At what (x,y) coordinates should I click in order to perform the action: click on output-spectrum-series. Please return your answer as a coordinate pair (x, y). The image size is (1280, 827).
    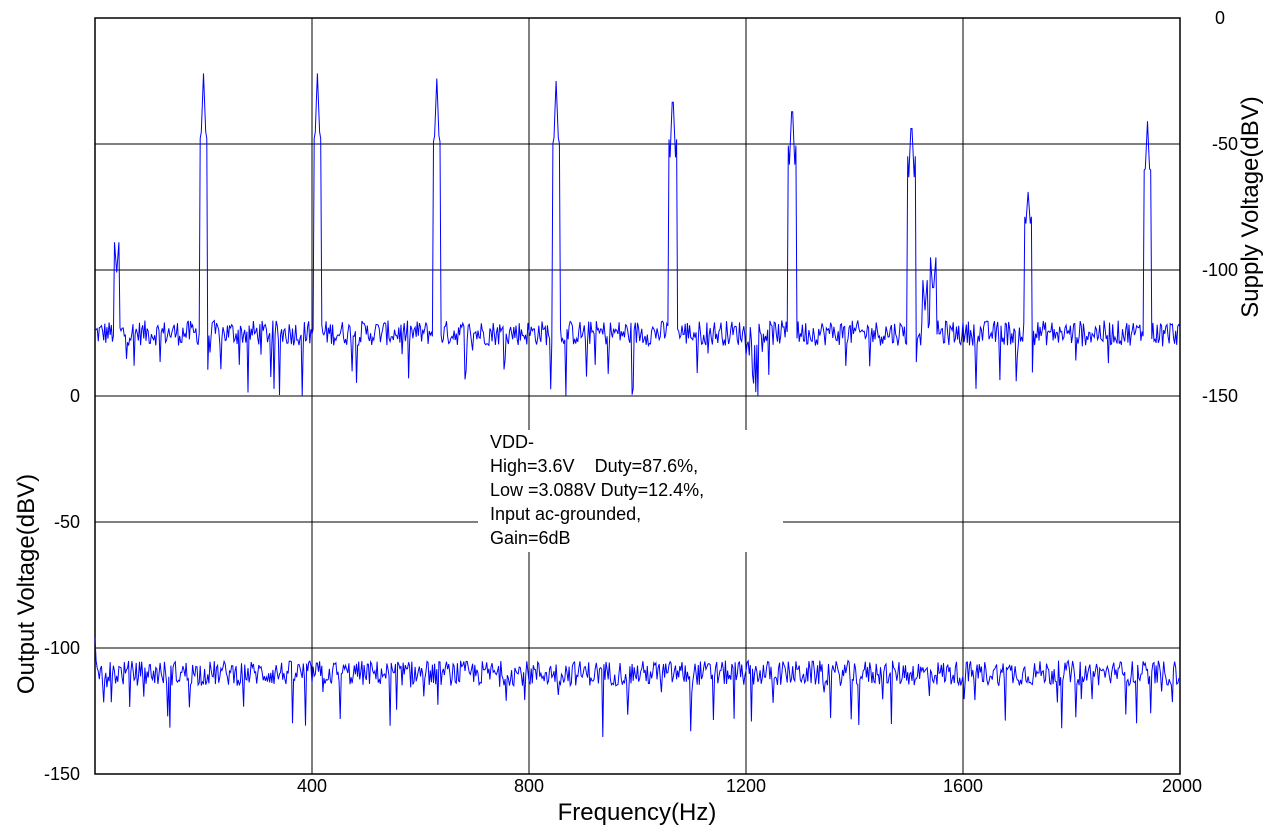
    Looking at the image, I should click on (637, 687).